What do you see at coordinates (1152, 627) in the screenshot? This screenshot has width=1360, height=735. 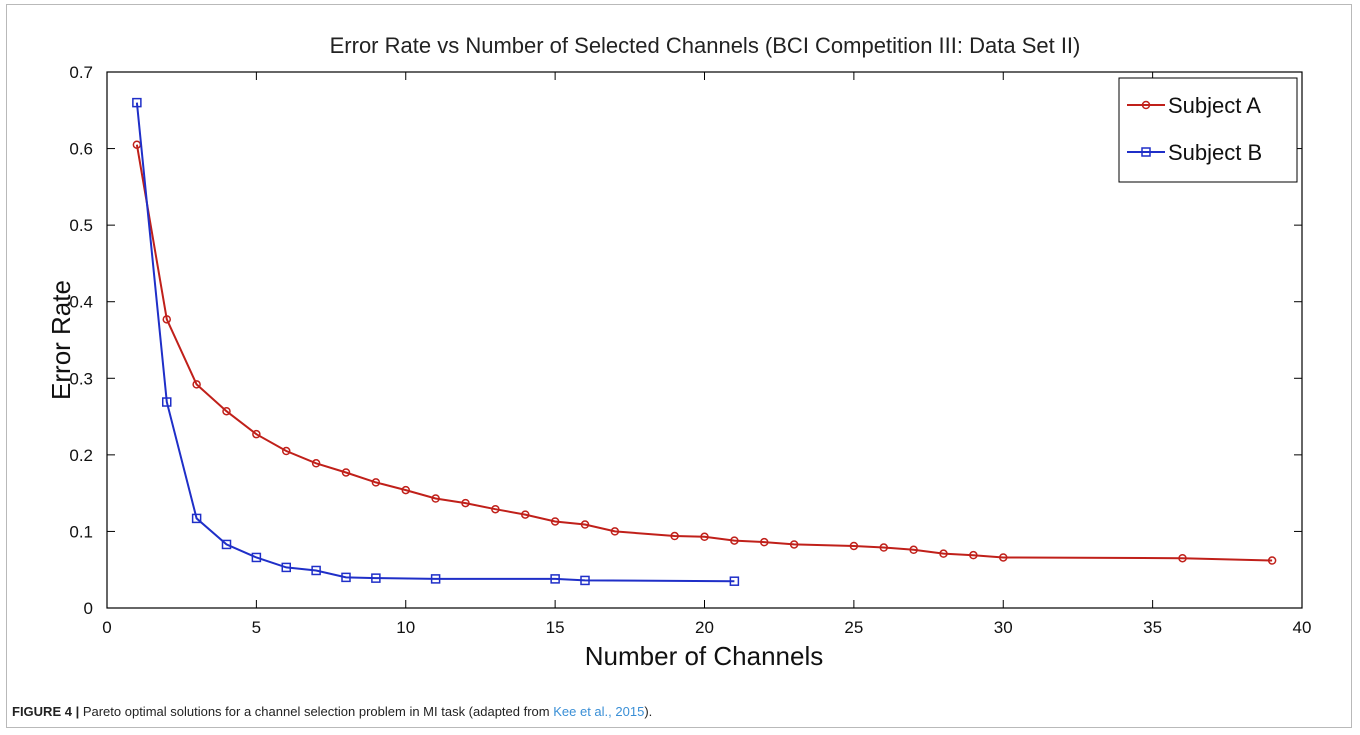 I see `x-tick-label: 35` at bounding box center [1152, 627].